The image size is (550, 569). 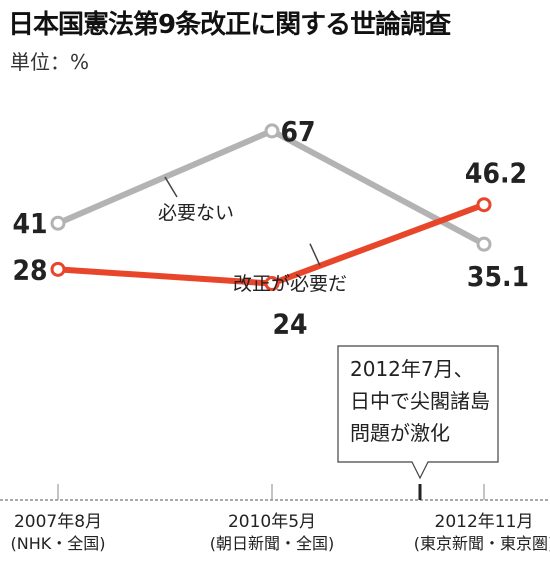 I want to click on series-1-value-2: 46.2, so click(x=496, y=173).